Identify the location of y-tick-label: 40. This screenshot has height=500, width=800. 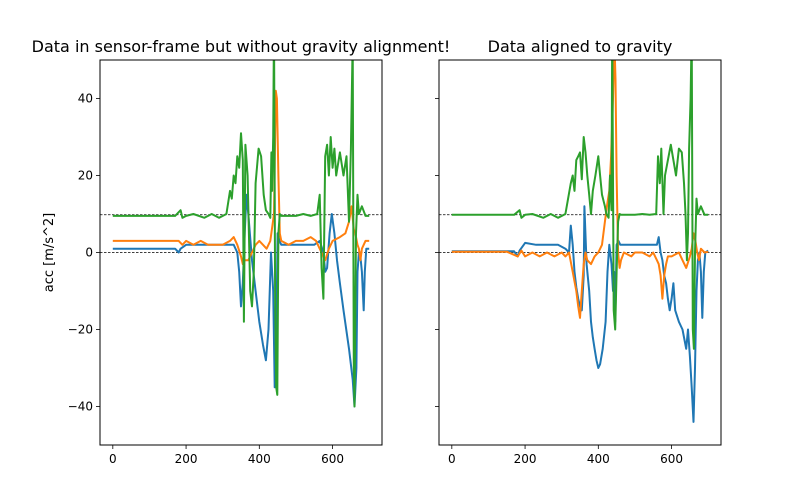
(85, 99).